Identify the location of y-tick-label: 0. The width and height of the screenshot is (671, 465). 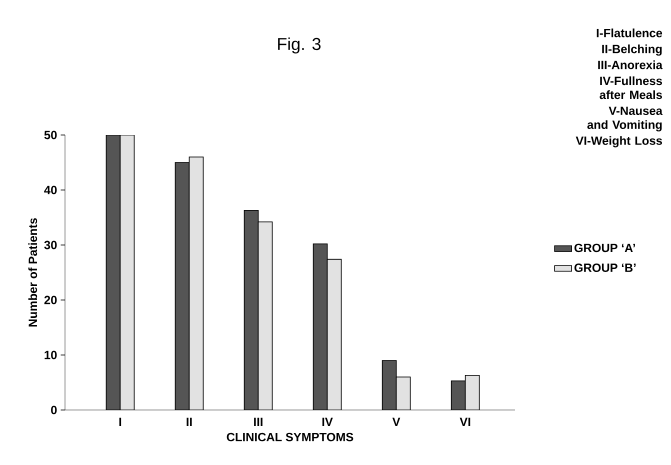
(54, 410).